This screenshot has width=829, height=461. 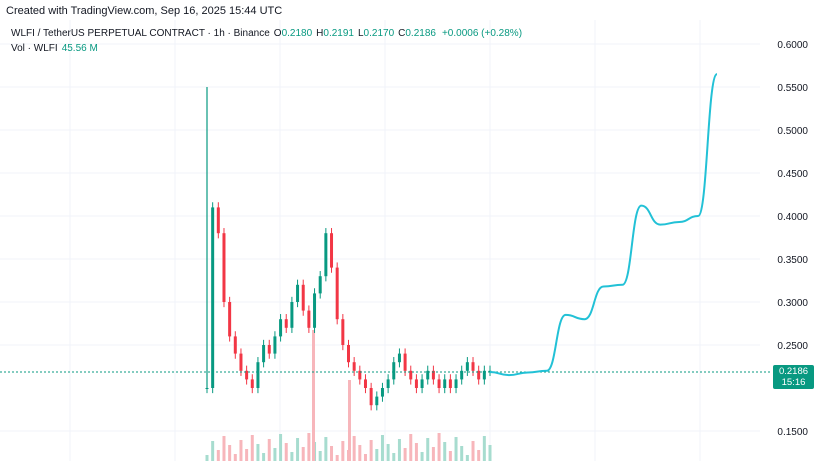 I want to click on y-tick-label: 0.3000, so click(x=792, y=303).